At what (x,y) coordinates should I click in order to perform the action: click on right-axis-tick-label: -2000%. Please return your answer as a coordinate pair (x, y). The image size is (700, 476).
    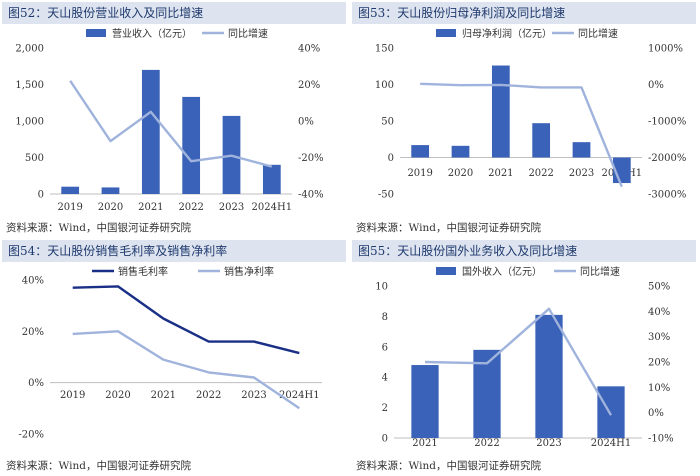
    Looking at the image, I should click on (667, 158).